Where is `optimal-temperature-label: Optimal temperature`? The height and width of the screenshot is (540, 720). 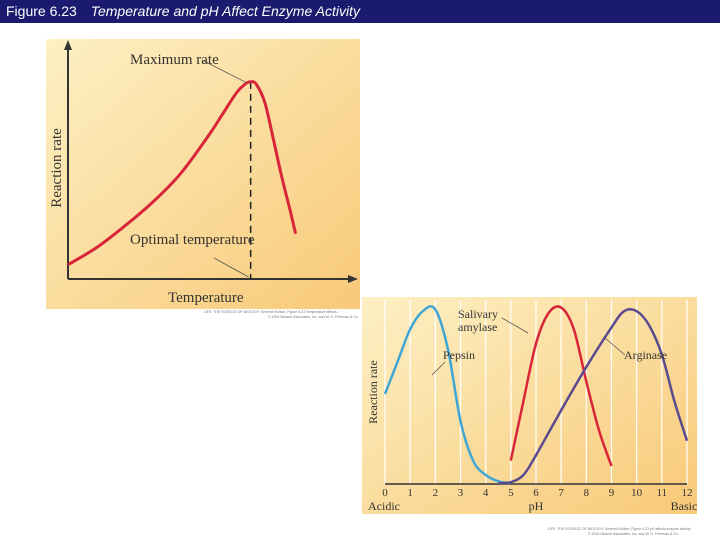 optimal-temperature-label: Optimal temperature is located at coordinates (192, 240).